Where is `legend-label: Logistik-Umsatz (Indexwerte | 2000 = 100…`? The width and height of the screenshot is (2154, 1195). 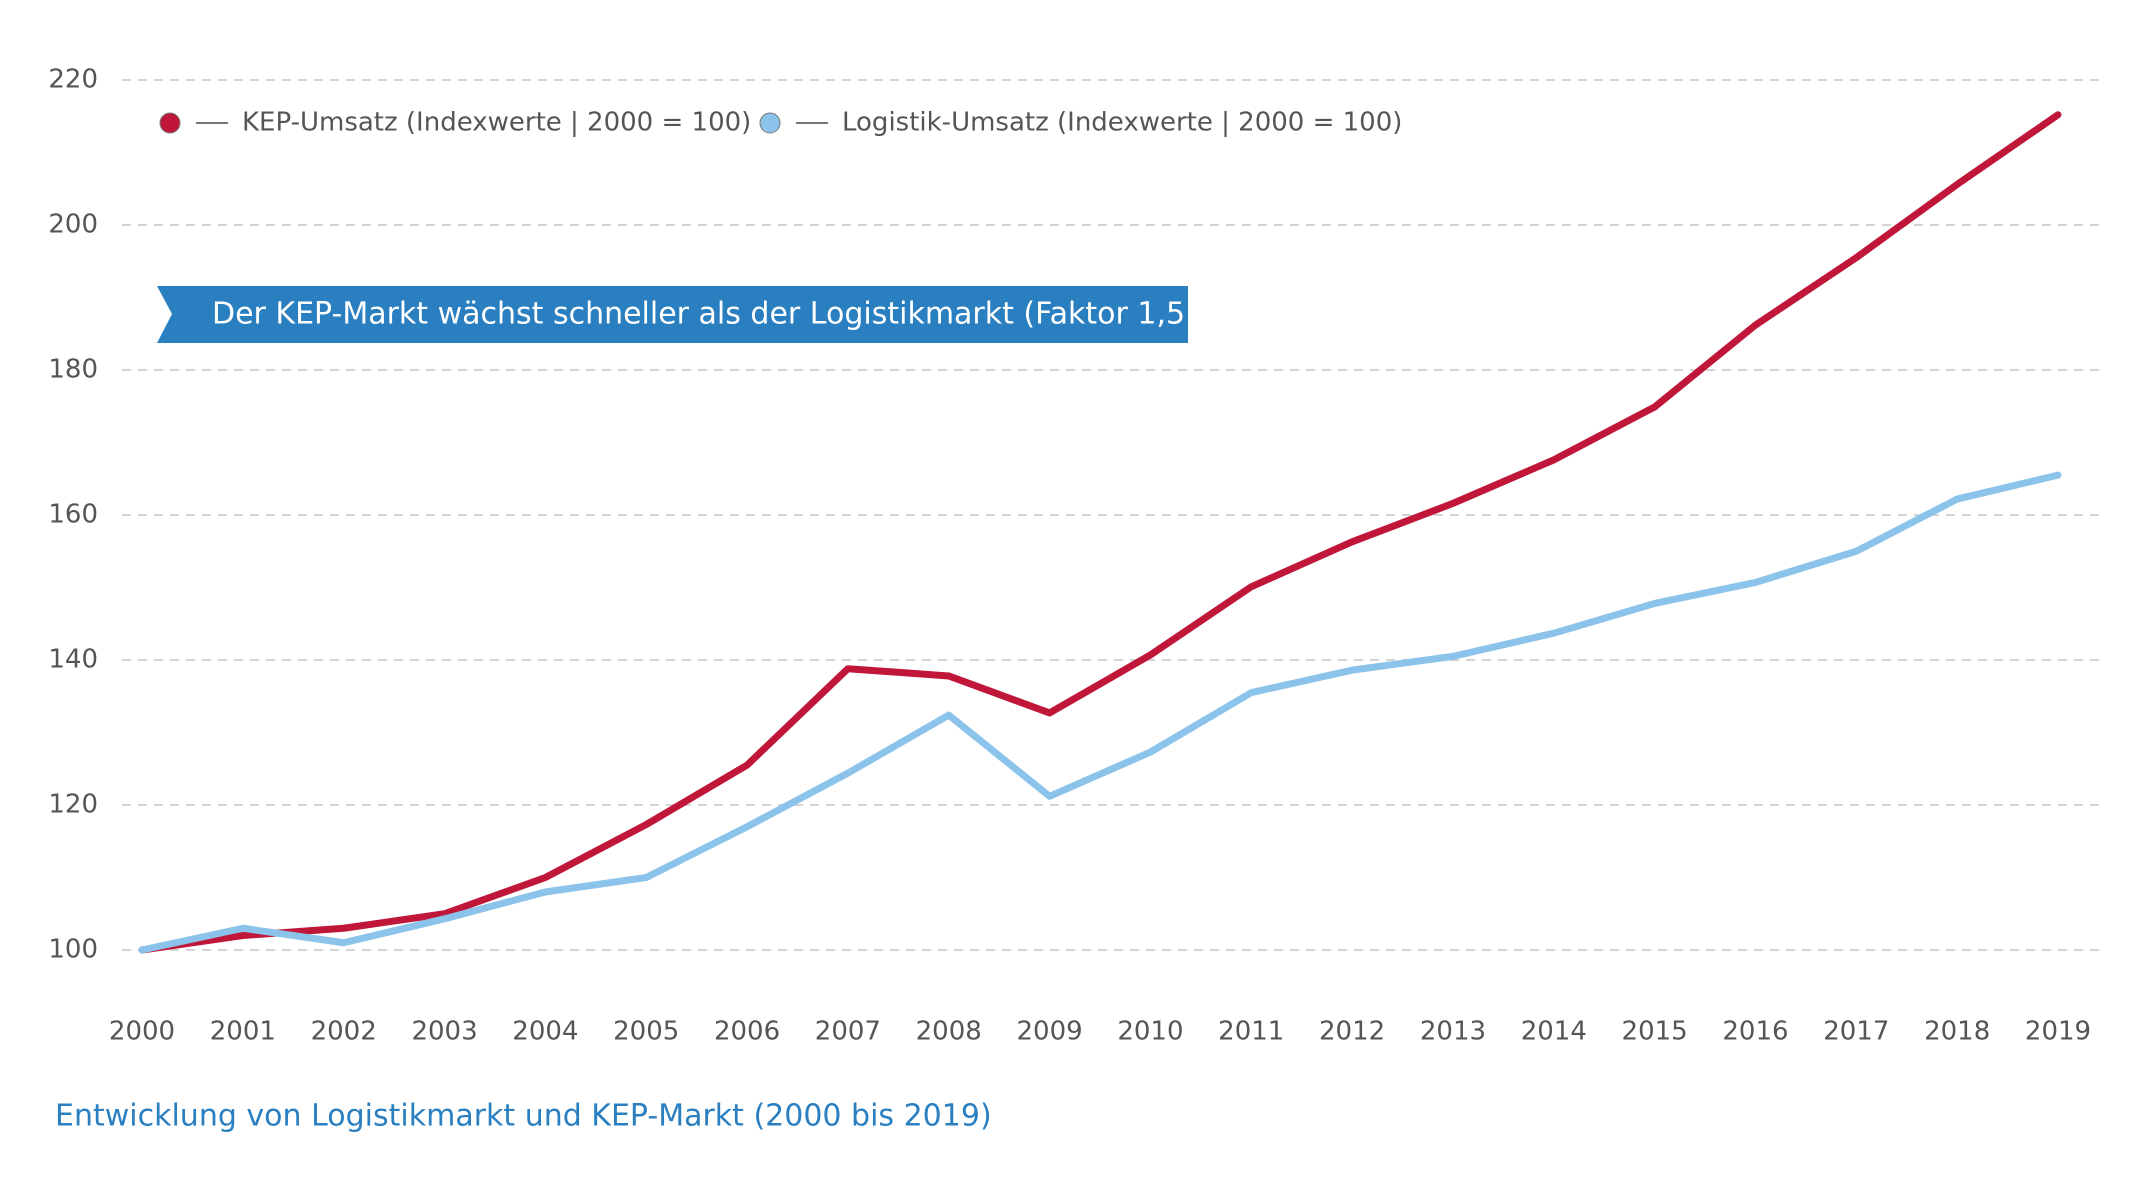 legend-label: Logistik-Umsatz (Indexwerte | 2000 = 100… is located at coordinates (1122, 123).